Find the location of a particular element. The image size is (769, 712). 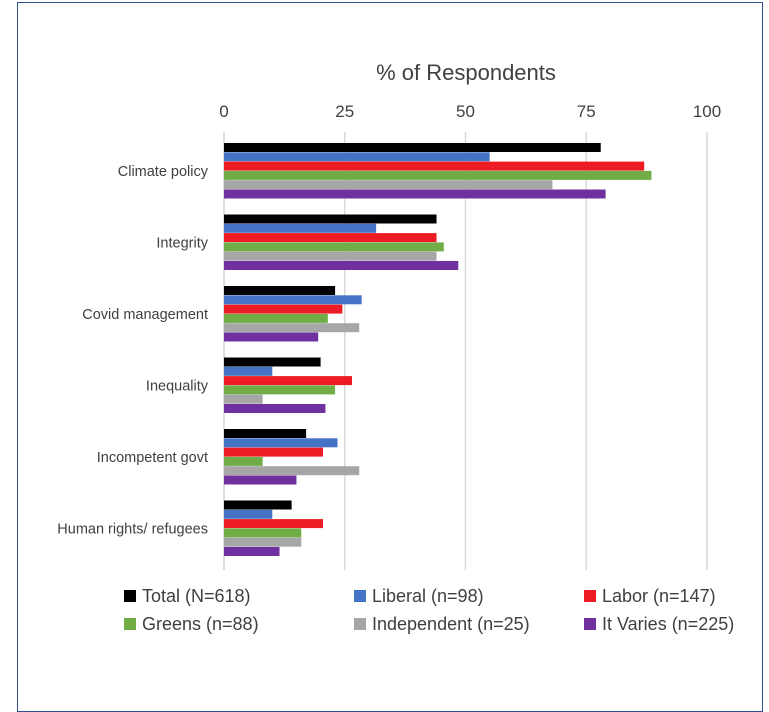

legend-item: Greens (n=88) is located at coordinates (239, 624).